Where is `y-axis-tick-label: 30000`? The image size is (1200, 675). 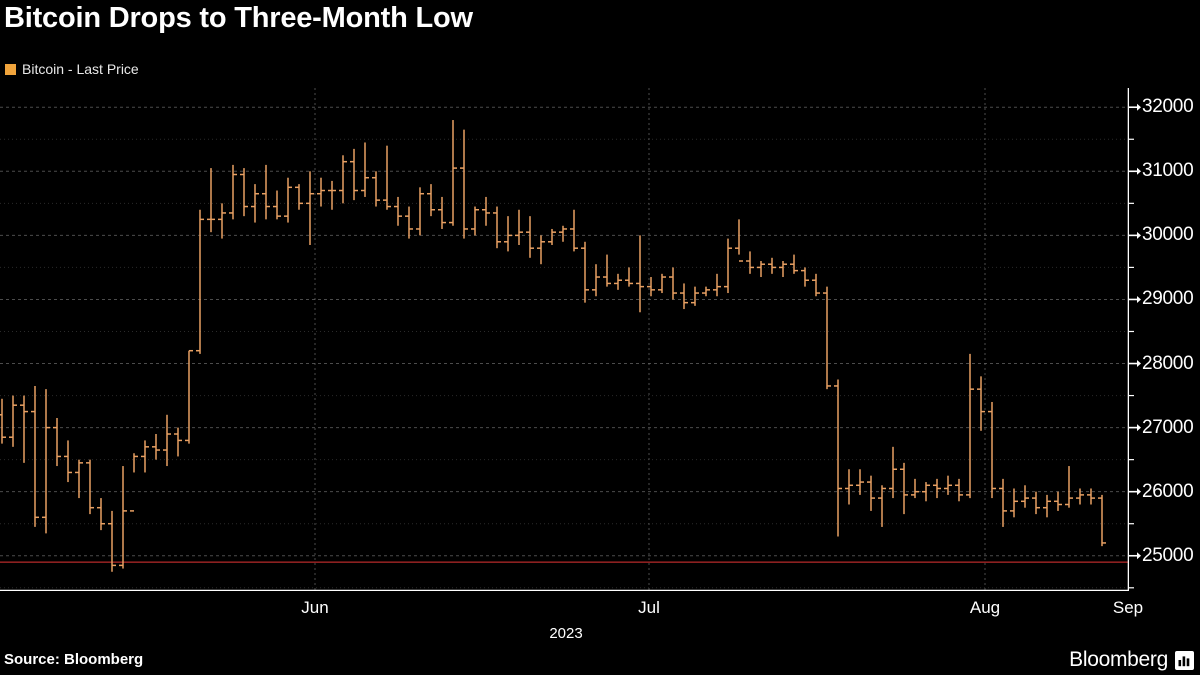
y-axis-tick-label: 30000 is located at coordinates (1168, 235).